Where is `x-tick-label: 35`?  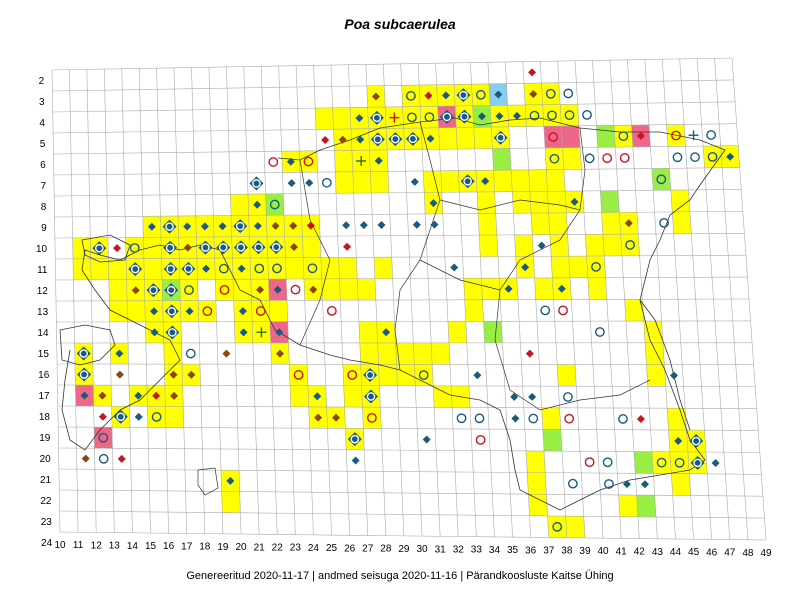
x-tick-label: 35 is located at coordinates (513, 550).